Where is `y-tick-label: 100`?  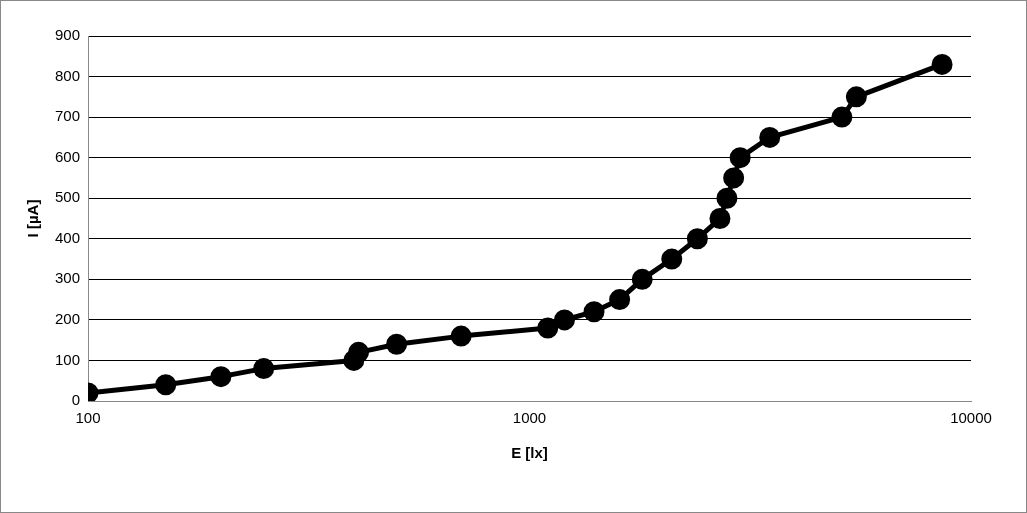
y-tick-label: 100 is located at coordinates (68, 359).